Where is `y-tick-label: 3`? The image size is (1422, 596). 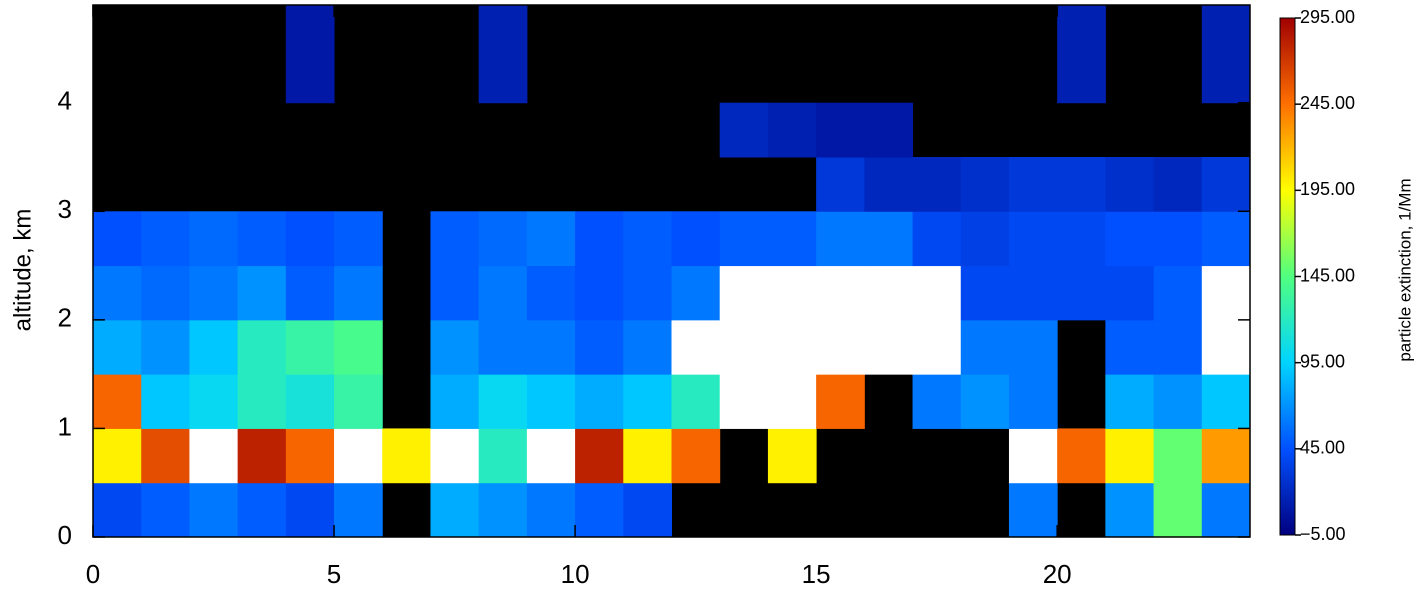 y-tick-label: 3 is located at coordinates (65, 209).